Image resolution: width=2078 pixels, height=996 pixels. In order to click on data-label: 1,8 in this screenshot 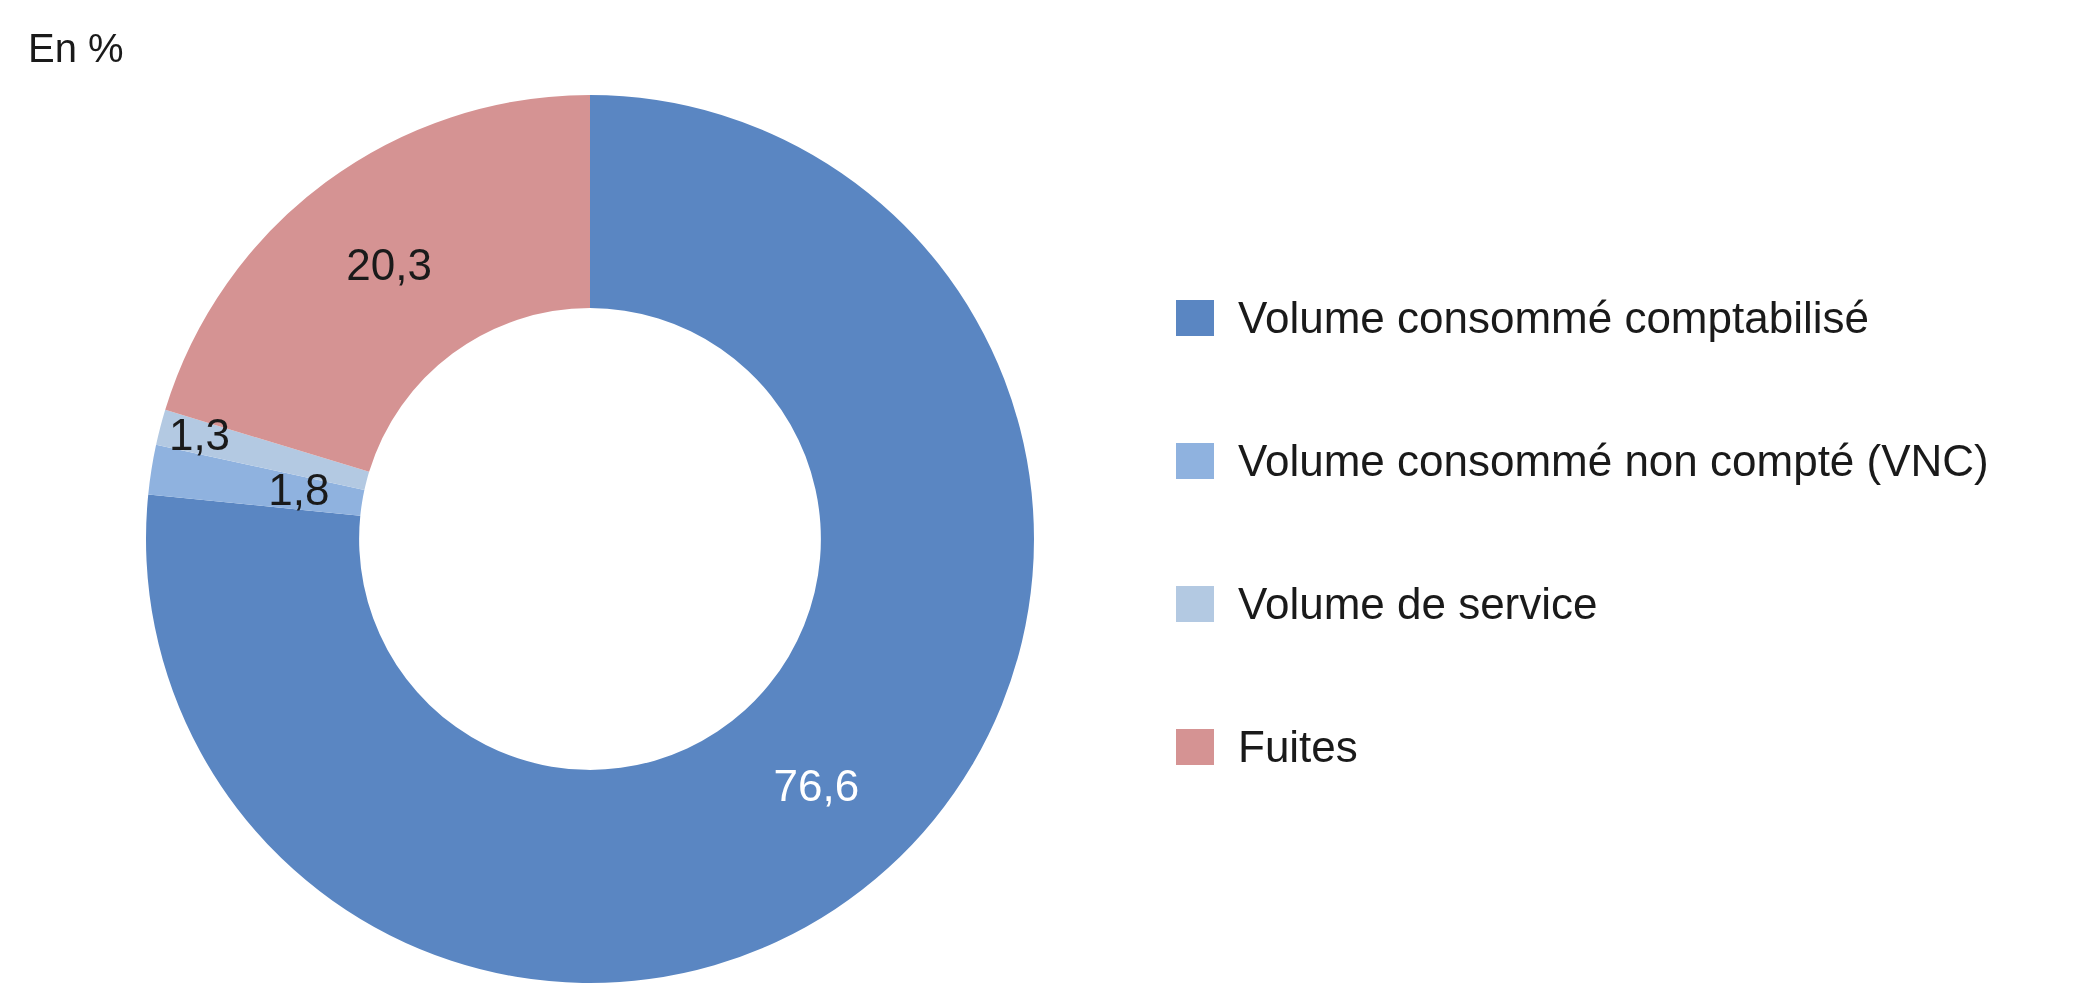, I will do `click(299, 490)`.